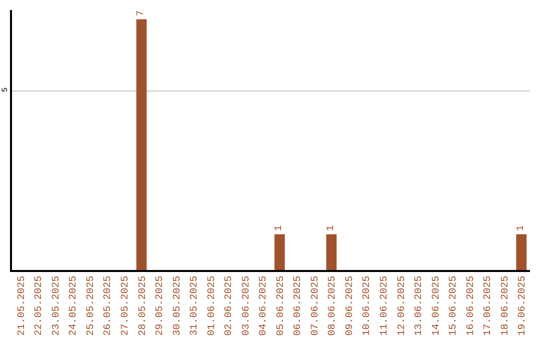 Image resolution: width=540 pixels, height=340 pixels. Describe the element at coordinates (143, 306) in the screenshot. I see `x-tick-label: 28.05.2025` at that location.